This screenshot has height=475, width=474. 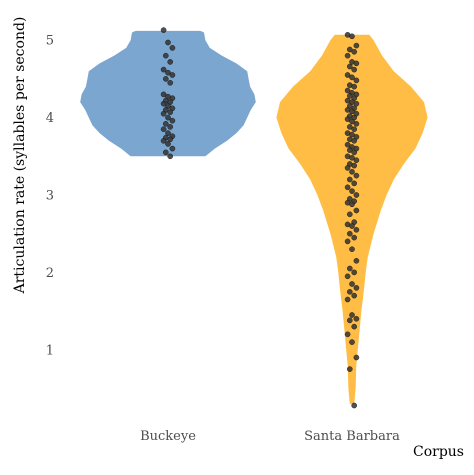 What do you see at coordinates (50, 41) in the screenshot?
I see `y-tick-label: 5` at bounding box center [50, 41].